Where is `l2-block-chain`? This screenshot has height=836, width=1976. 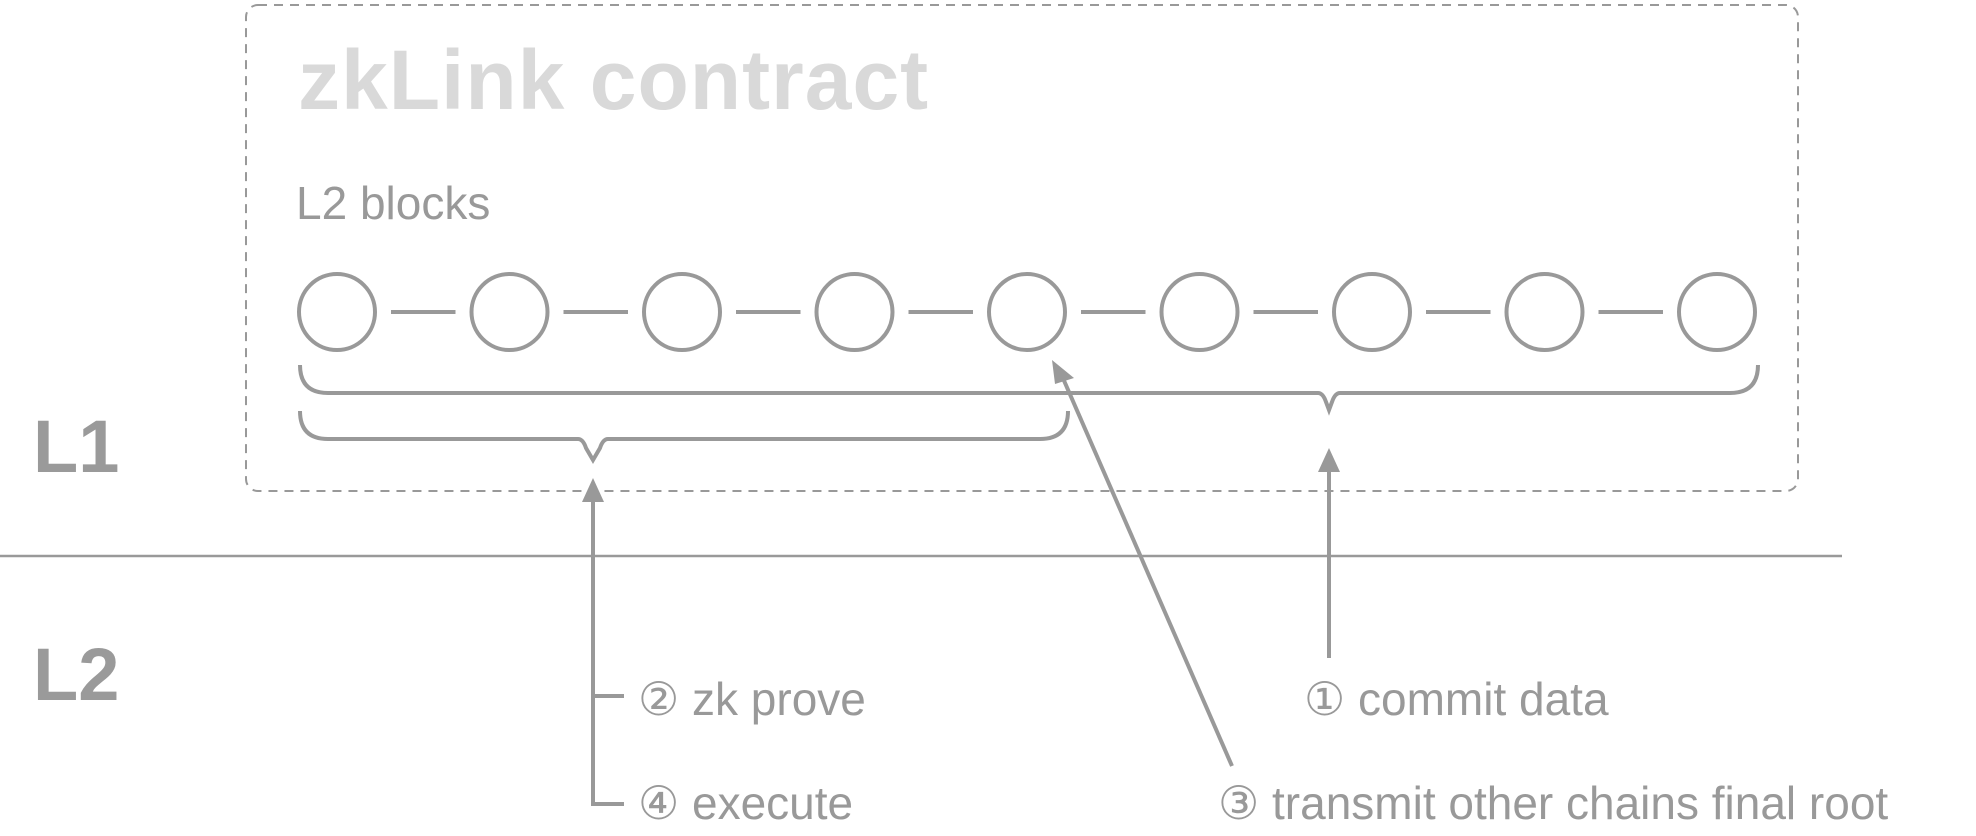 l2-block-chain is located at coordinates (1027, 312).